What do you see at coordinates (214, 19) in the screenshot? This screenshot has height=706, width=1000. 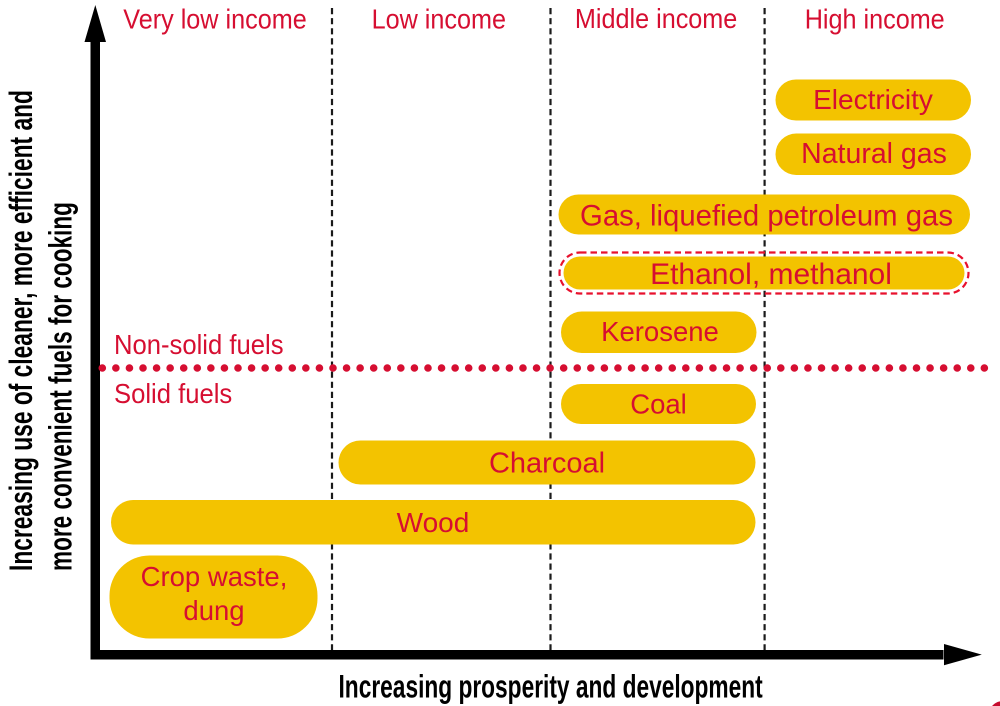 I see `svg-text: Very low income` at bounding box center [214, 19].